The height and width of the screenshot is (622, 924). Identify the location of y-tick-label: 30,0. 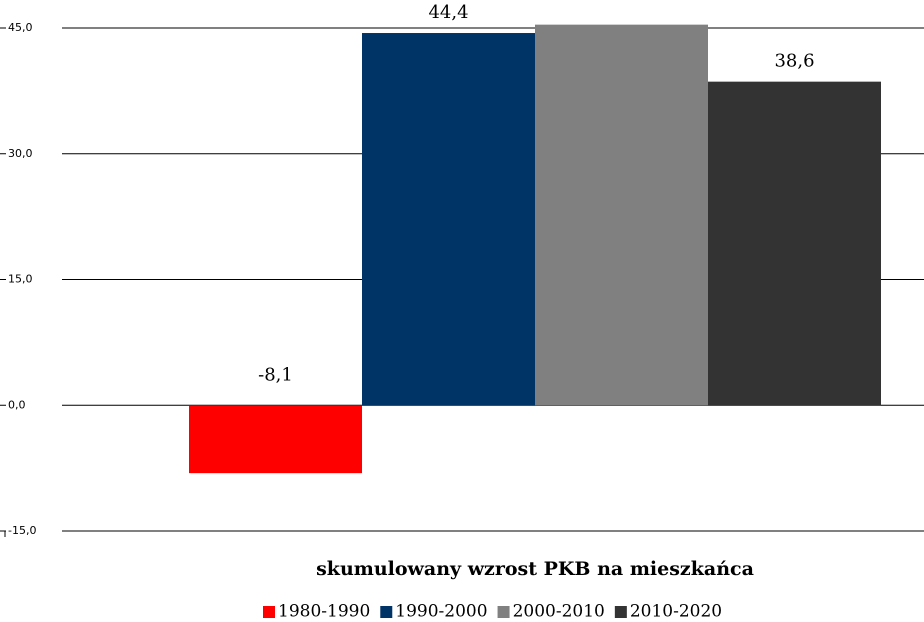
(20, 153).